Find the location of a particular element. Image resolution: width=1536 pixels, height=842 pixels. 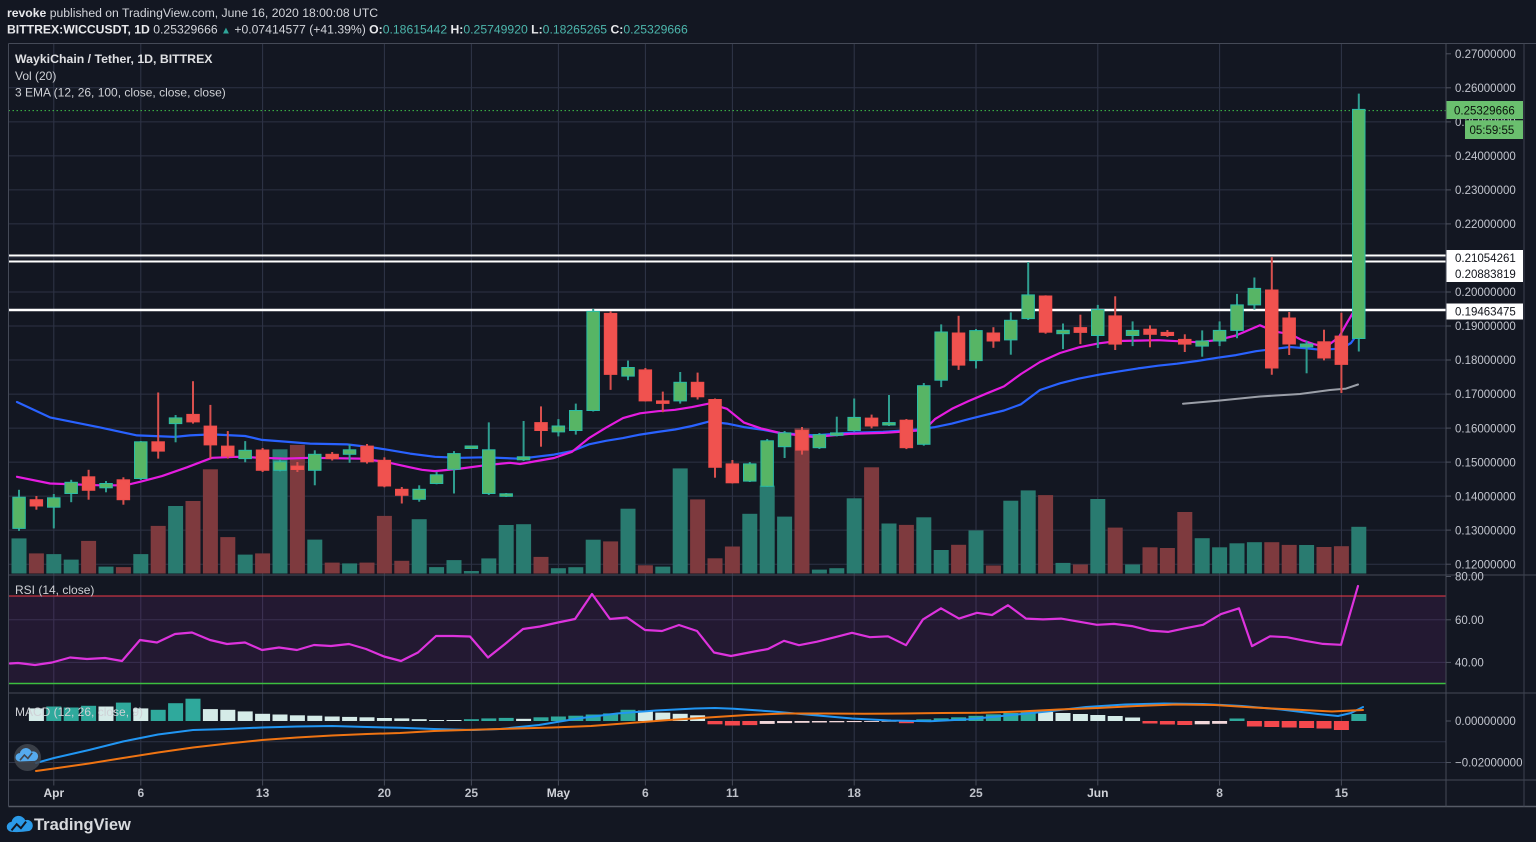

svg-text: 0.20883819 is located at coordinates (1485, 275).